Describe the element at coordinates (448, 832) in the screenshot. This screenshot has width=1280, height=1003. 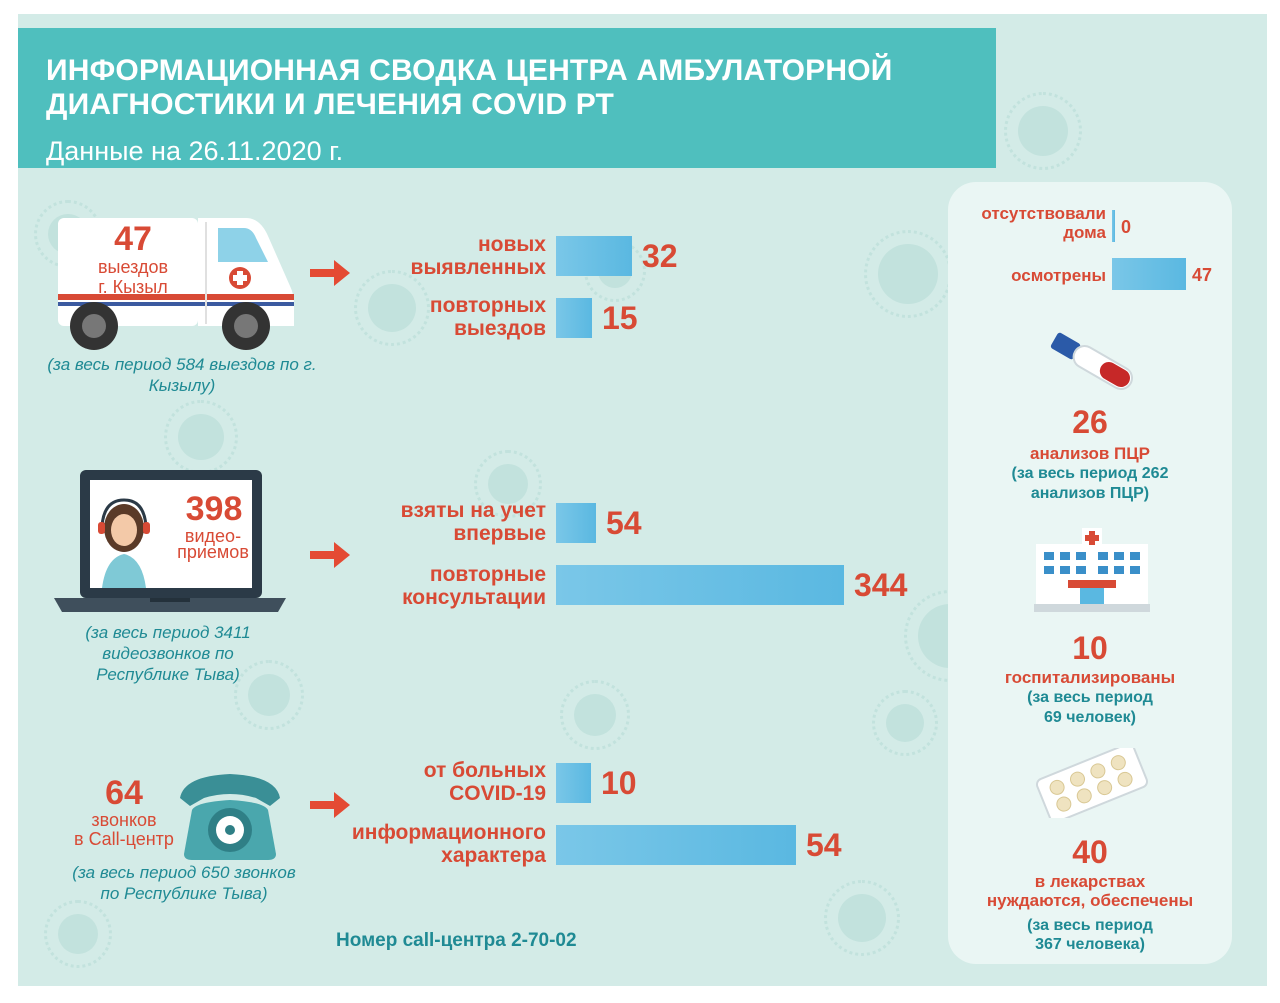
I see `bar-label-info-1: информационного` at that location.